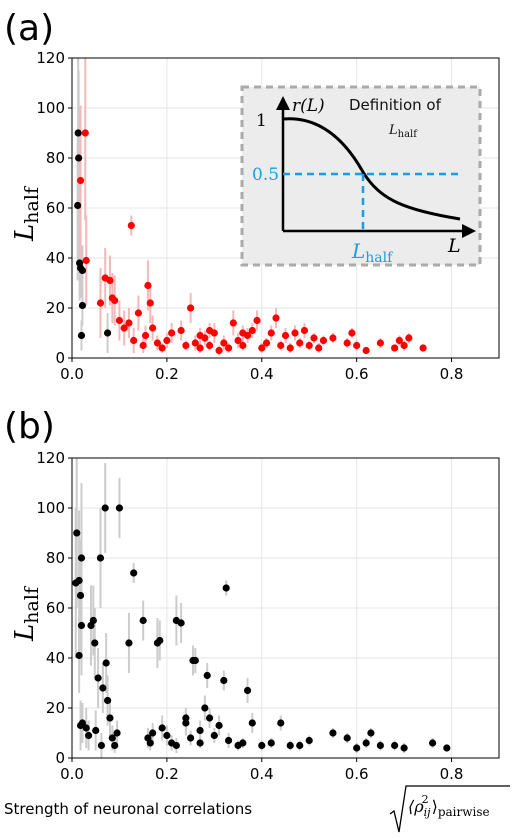  What do you see at coordinates (283, 103) in the screenshot?
I see `inset-y-arrow` at bounding box center [283, 103].